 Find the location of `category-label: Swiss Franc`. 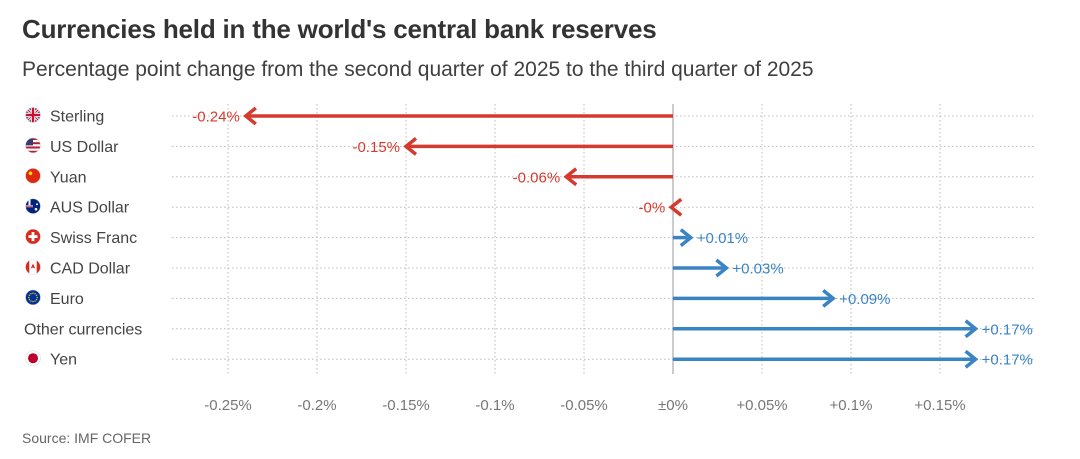

category-label: Swiss Franc is located at coordinates (93, 238).